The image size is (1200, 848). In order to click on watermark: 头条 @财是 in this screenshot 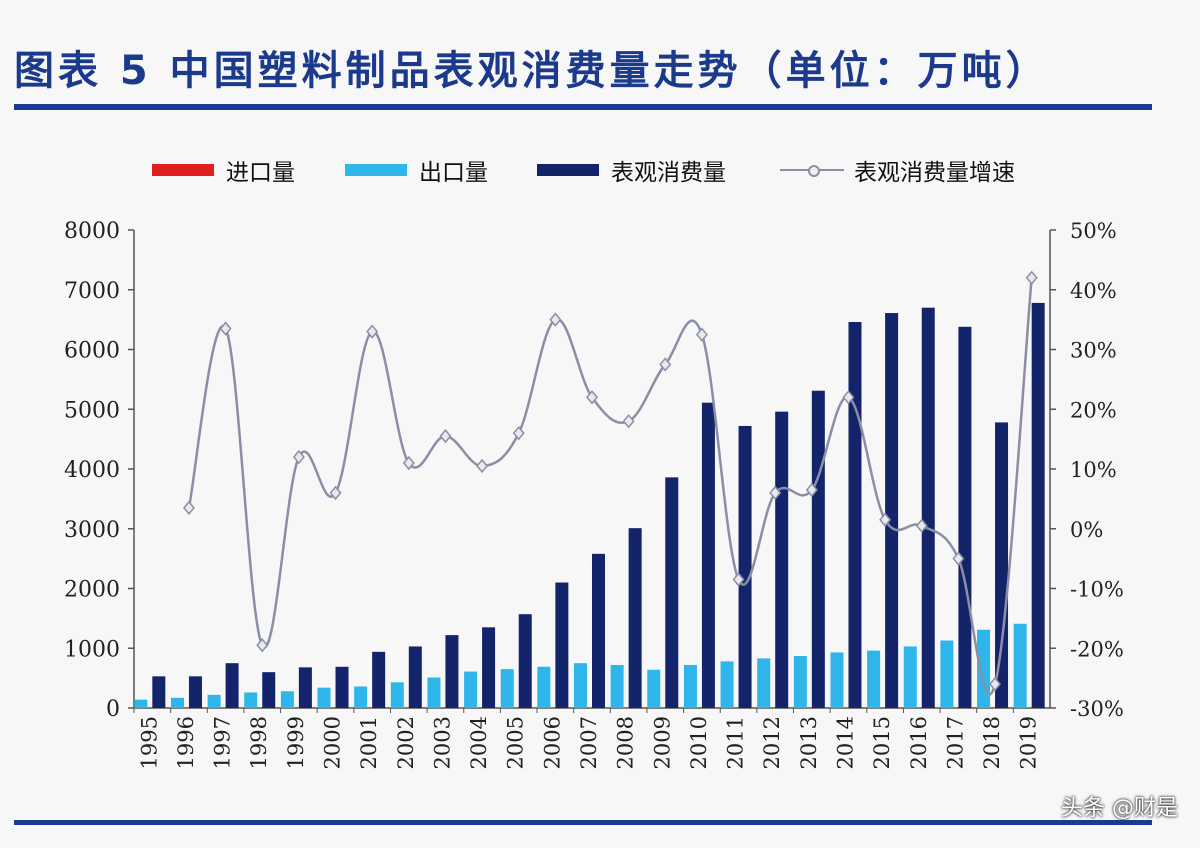, I will do `click(1119, 808)`.